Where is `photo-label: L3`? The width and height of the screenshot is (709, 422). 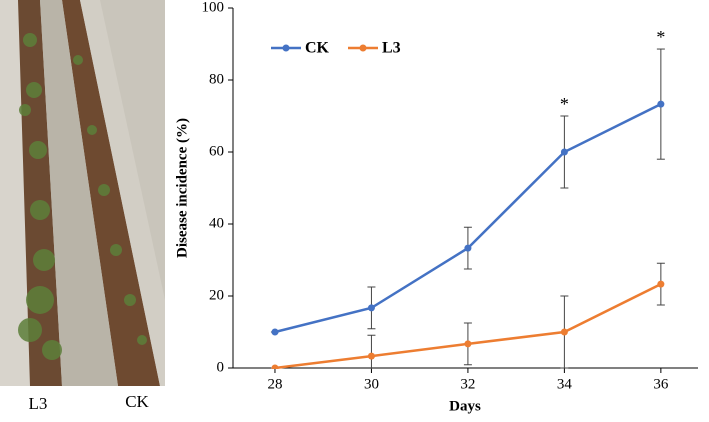 photo-label: L3 is located at coordinates (38, 403).